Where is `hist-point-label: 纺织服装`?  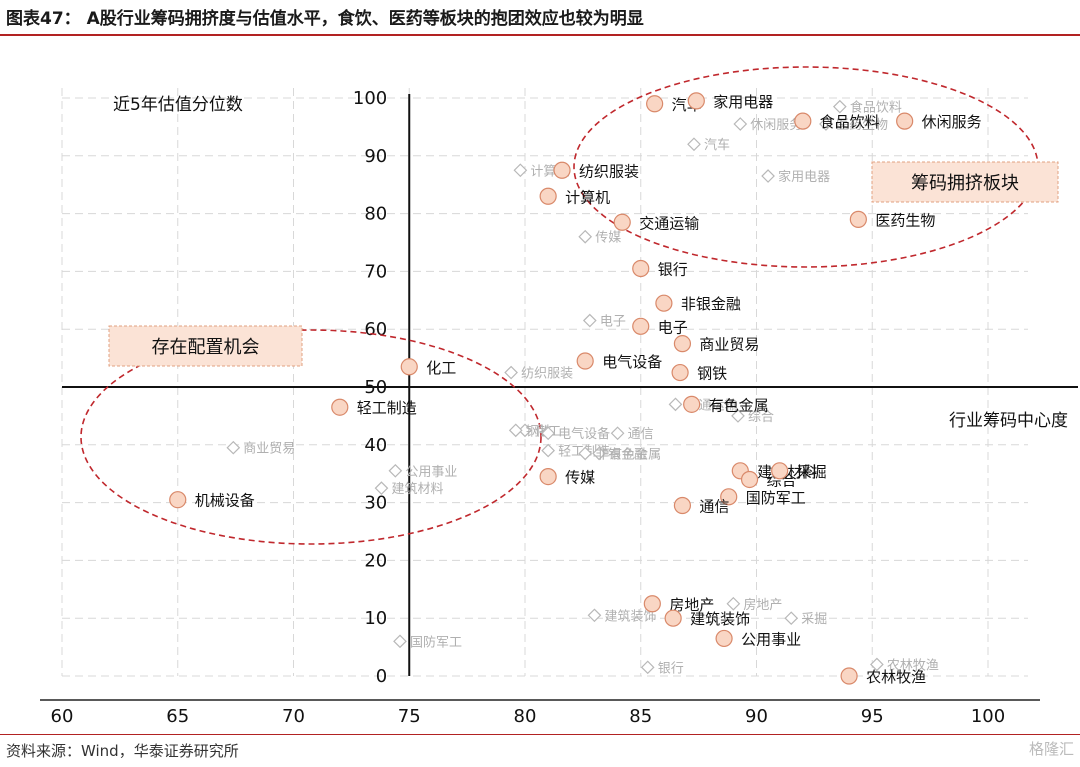 hist-point-label: 纺织服装 is located at coordinates (547, 374).